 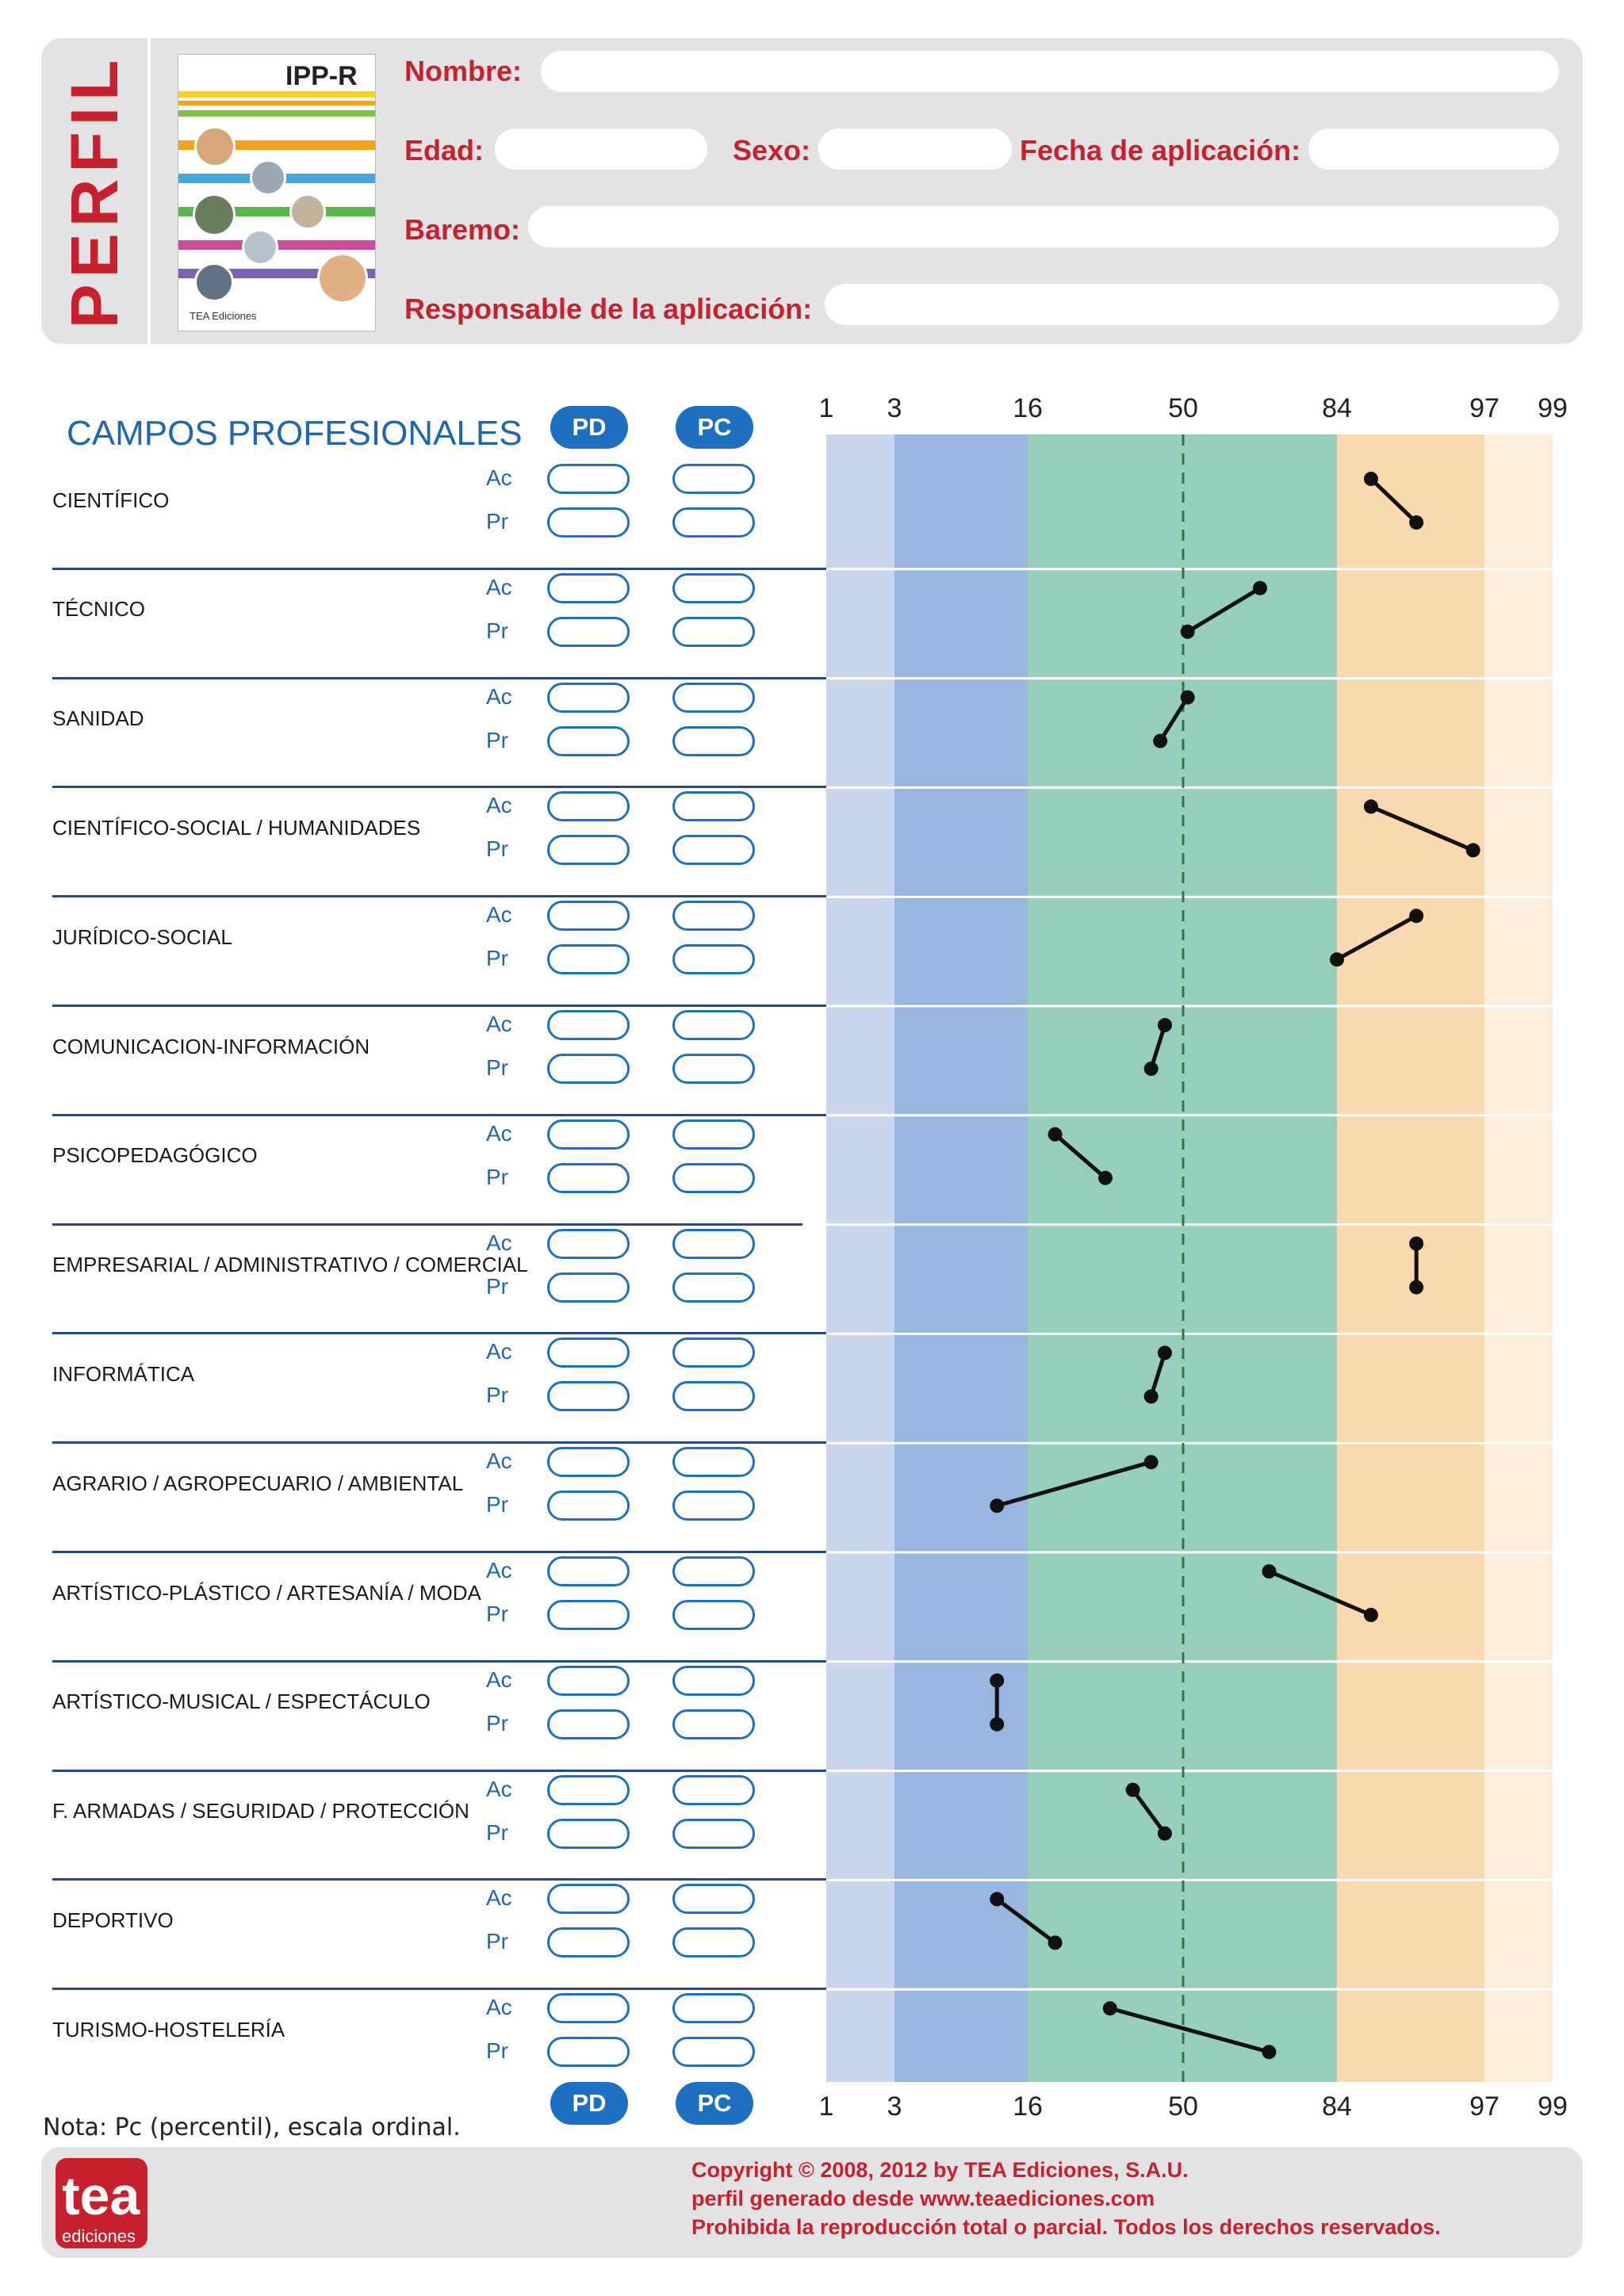 What do you see at coordinates (915, 149) in the screenshot?
I see `sexo-field` at bounding box center [915, 149].